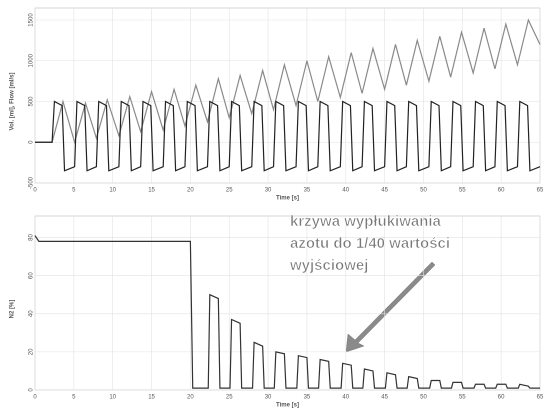 The height and width of the screenshot is (411, 548). Describe the element at coordinates (328, 265) in the screenshot. I see `annotation: wyjściowej` at that location.